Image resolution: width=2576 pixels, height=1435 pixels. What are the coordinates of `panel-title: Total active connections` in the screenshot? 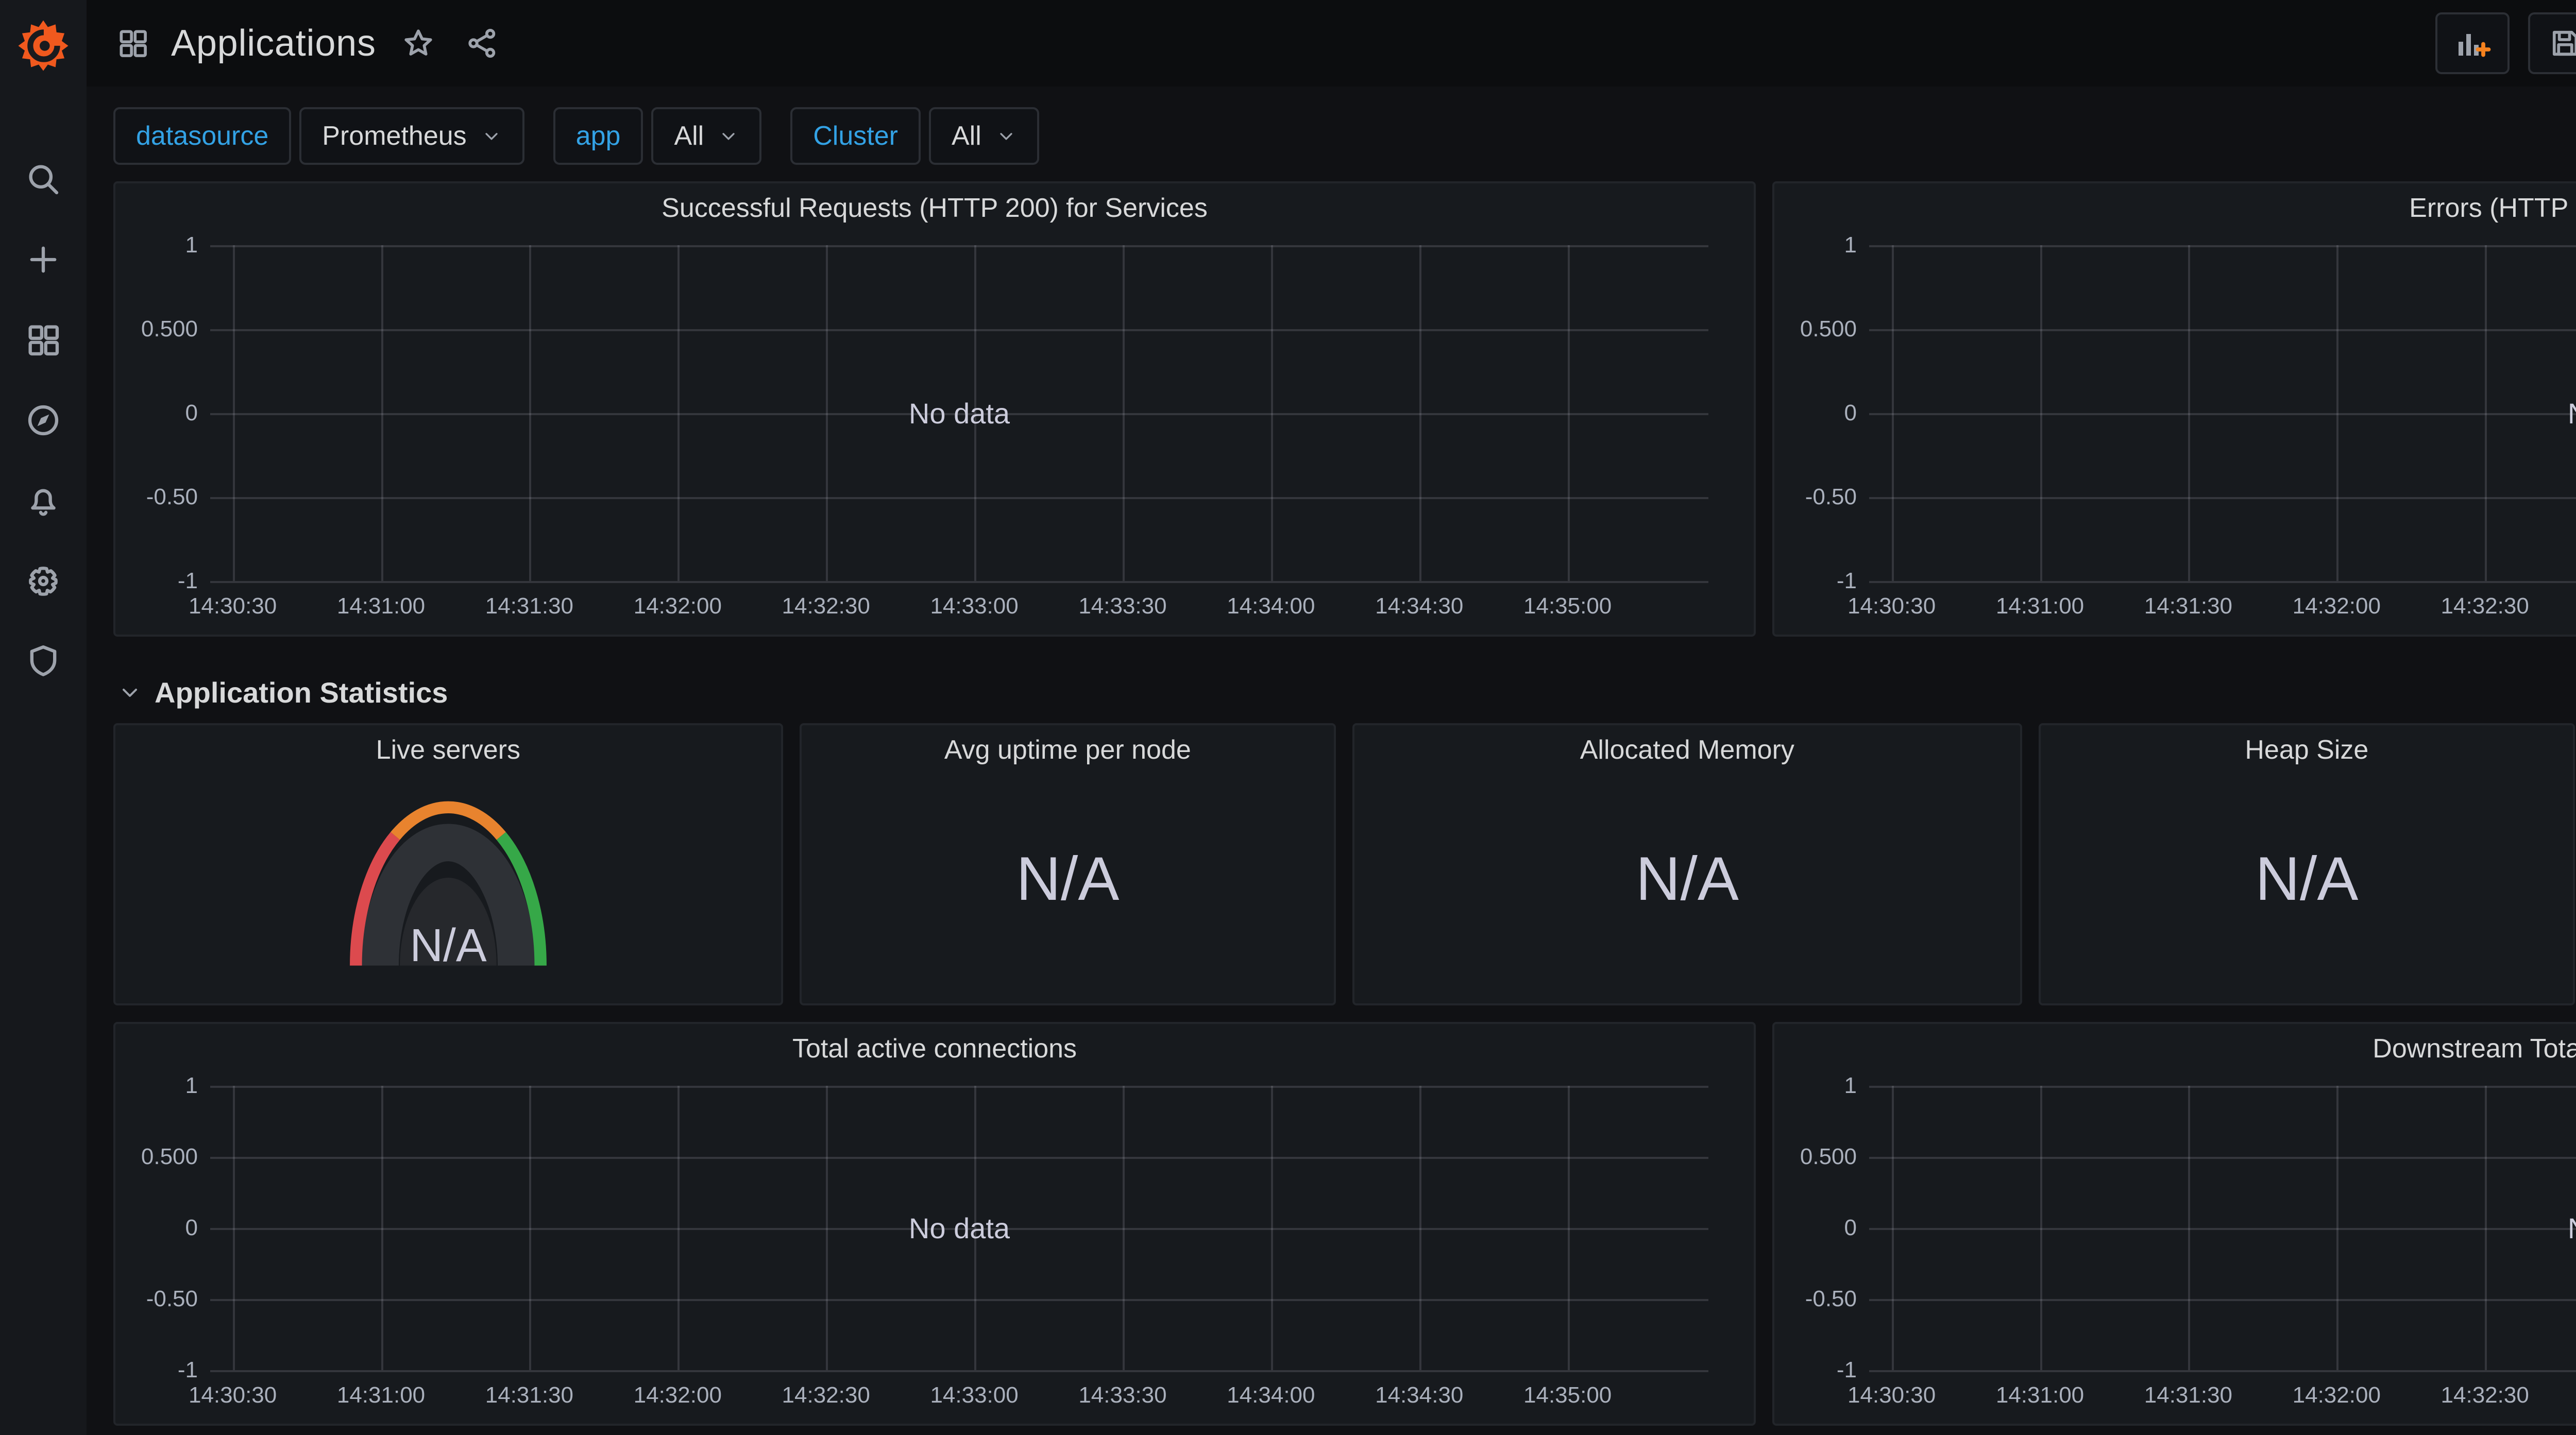 It's located at (934, 1049).